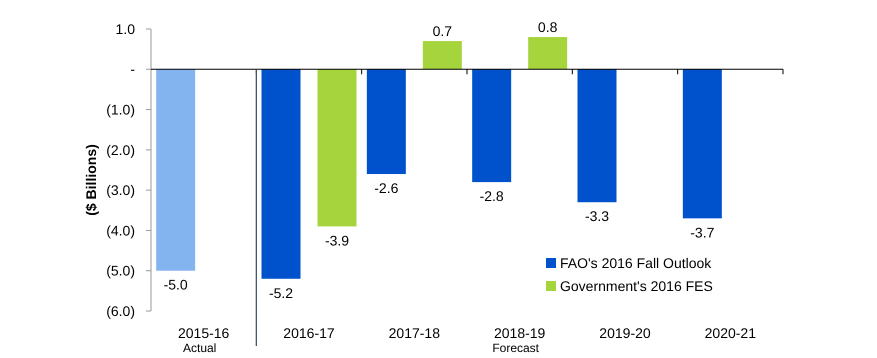 The height and width of the screenshot is (358, 877). What do you see at coordinates (730, 333) in the screenshot?
I see `x-tick-label: 2020-21` at bounding box center [730, 333].